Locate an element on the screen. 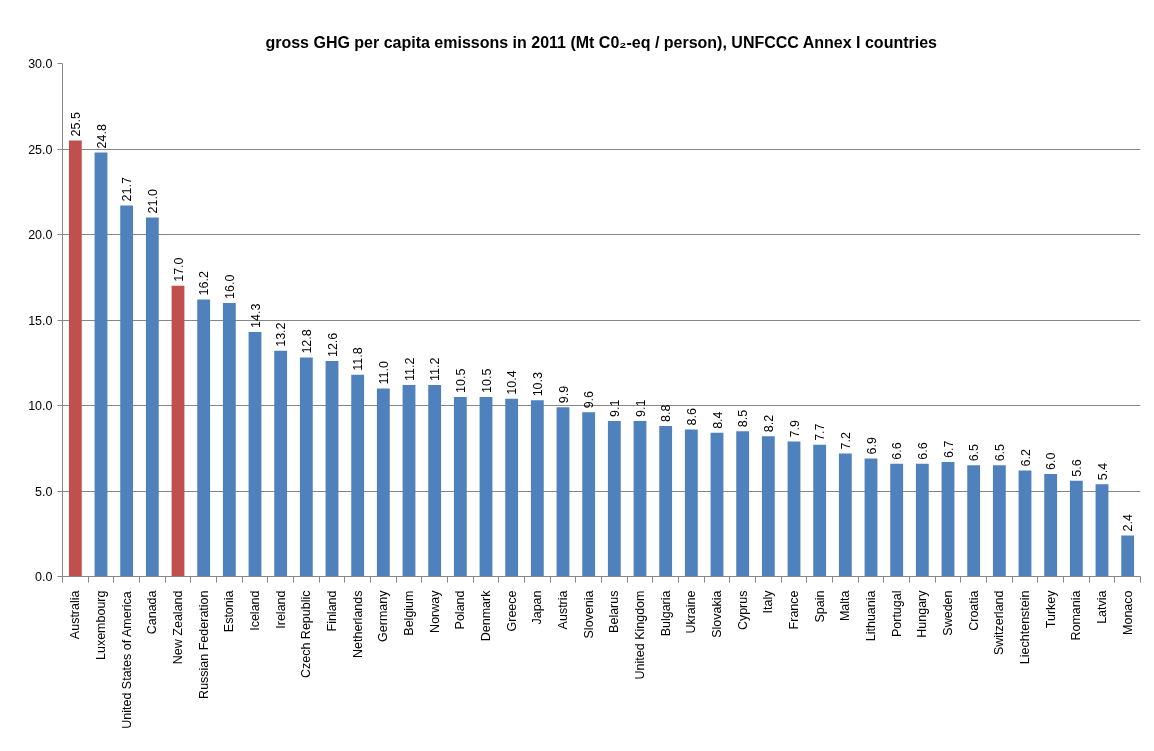  x-tick-label: Finland is located at coordinates (332, 611).